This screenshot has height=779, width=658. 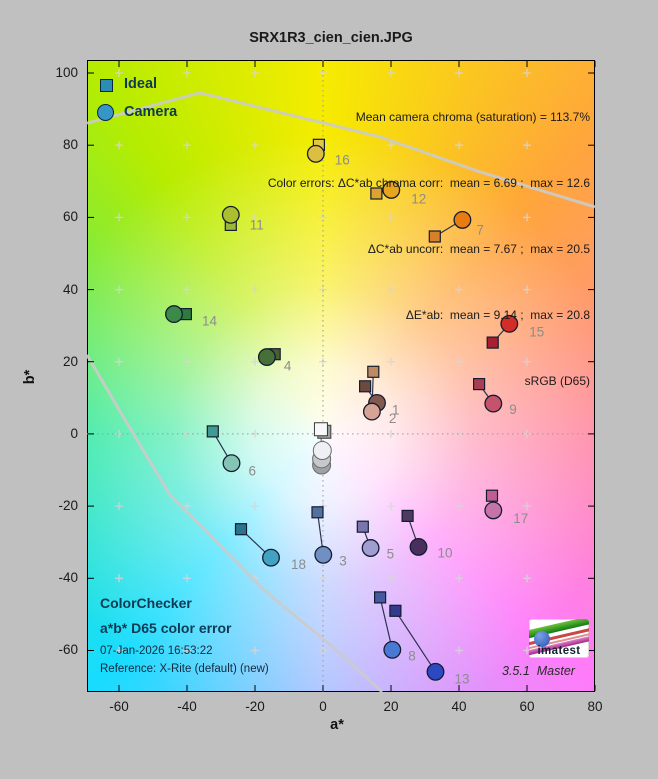 What do you see at coordinates (559, 651) in the screenshot?
I see `logo-wordmark: imatest` at bounding box center [559, 651].